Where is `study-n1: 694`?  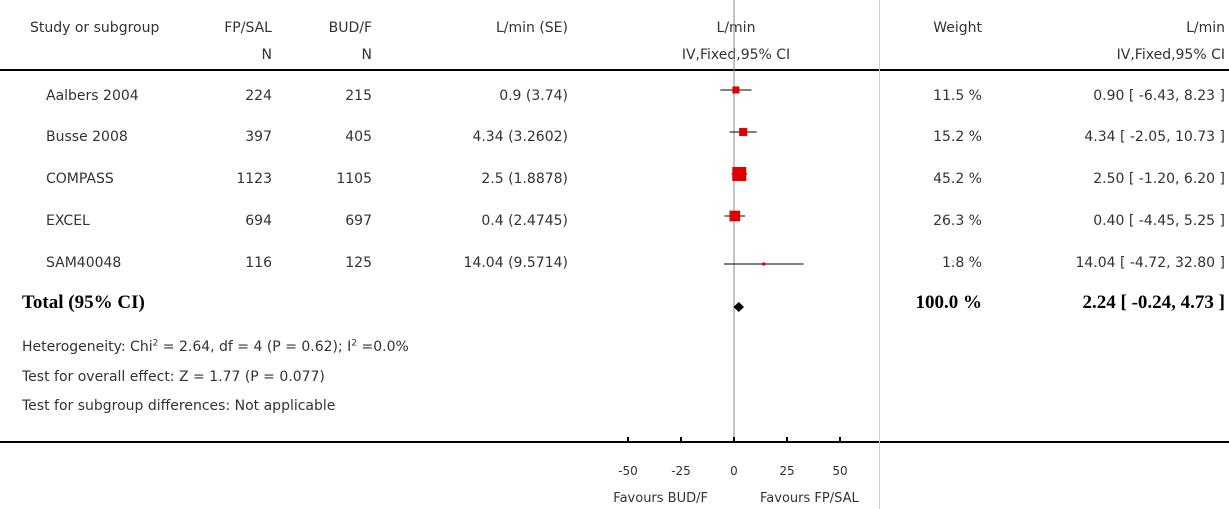 study-n1: 694 is located at coordinates (258, 221).